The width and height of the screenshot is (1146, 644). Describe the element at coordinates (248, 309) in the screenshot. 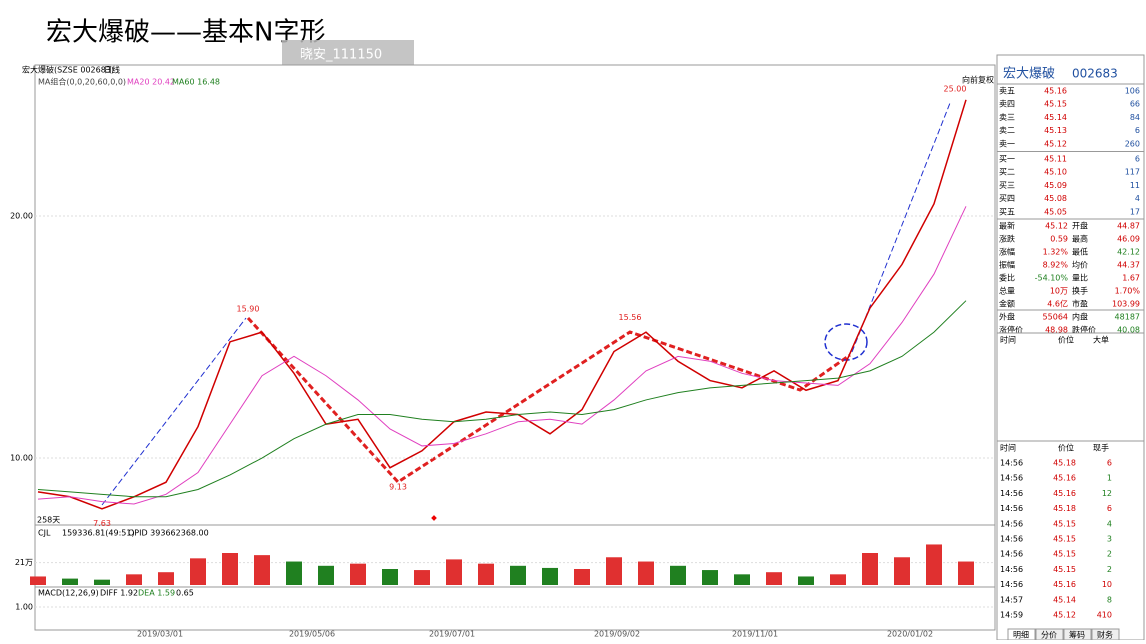

I see `price-annotation: 15.90` at that location.